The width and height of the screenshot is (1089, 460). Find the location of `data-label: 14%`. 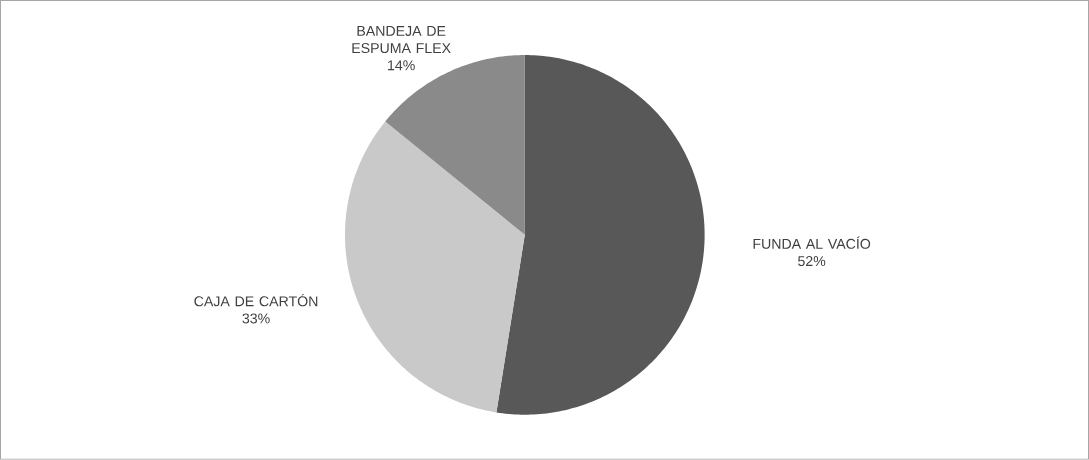

data-label: 14% is located at coordinates (401, 65).